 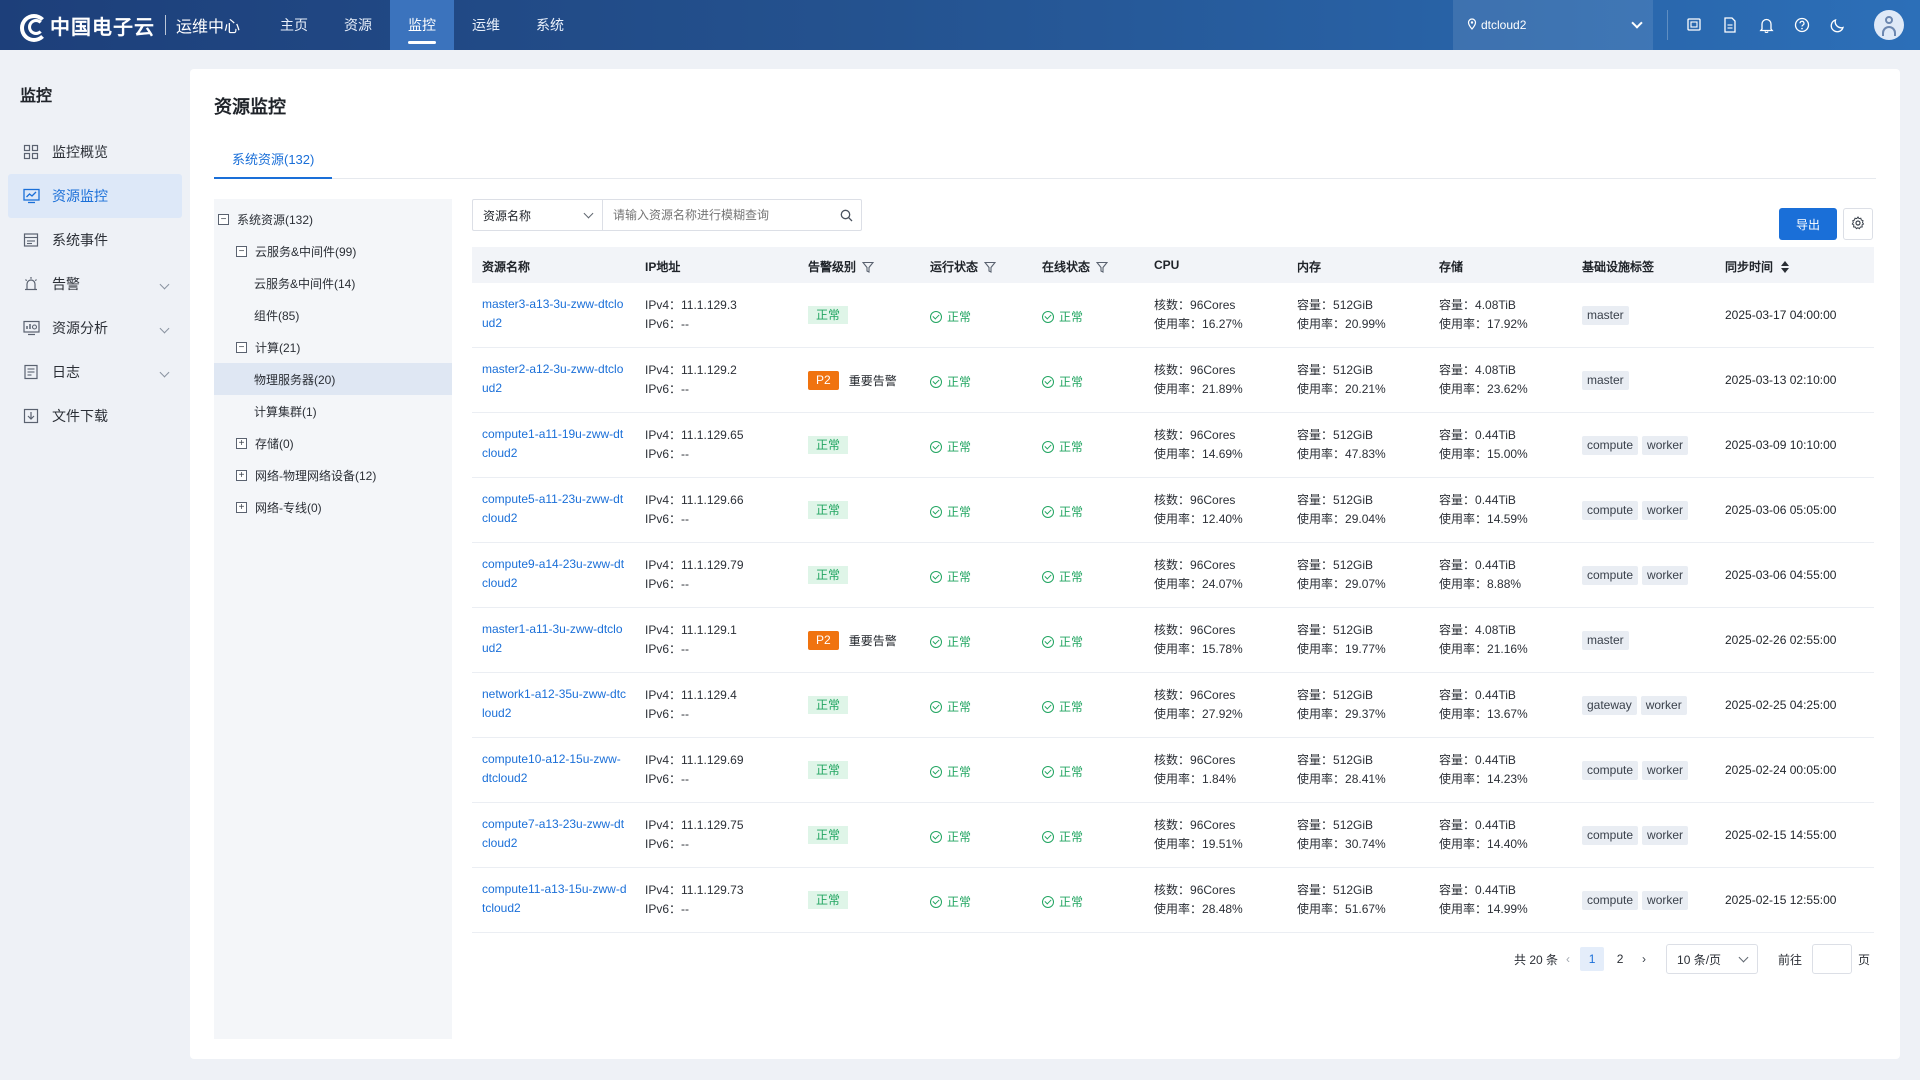 I want to click on tree-node: − 系统资源(132), so click(x=333, y=219).